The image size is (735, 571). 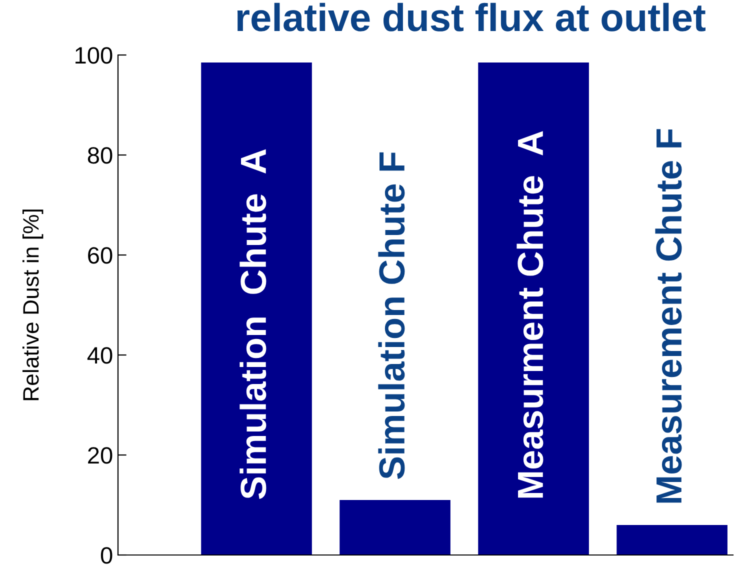 What do you see at coordinates (99, 355) in the screenshot?
I see `y-tick-label: 40` at bounding box center [99, 355].